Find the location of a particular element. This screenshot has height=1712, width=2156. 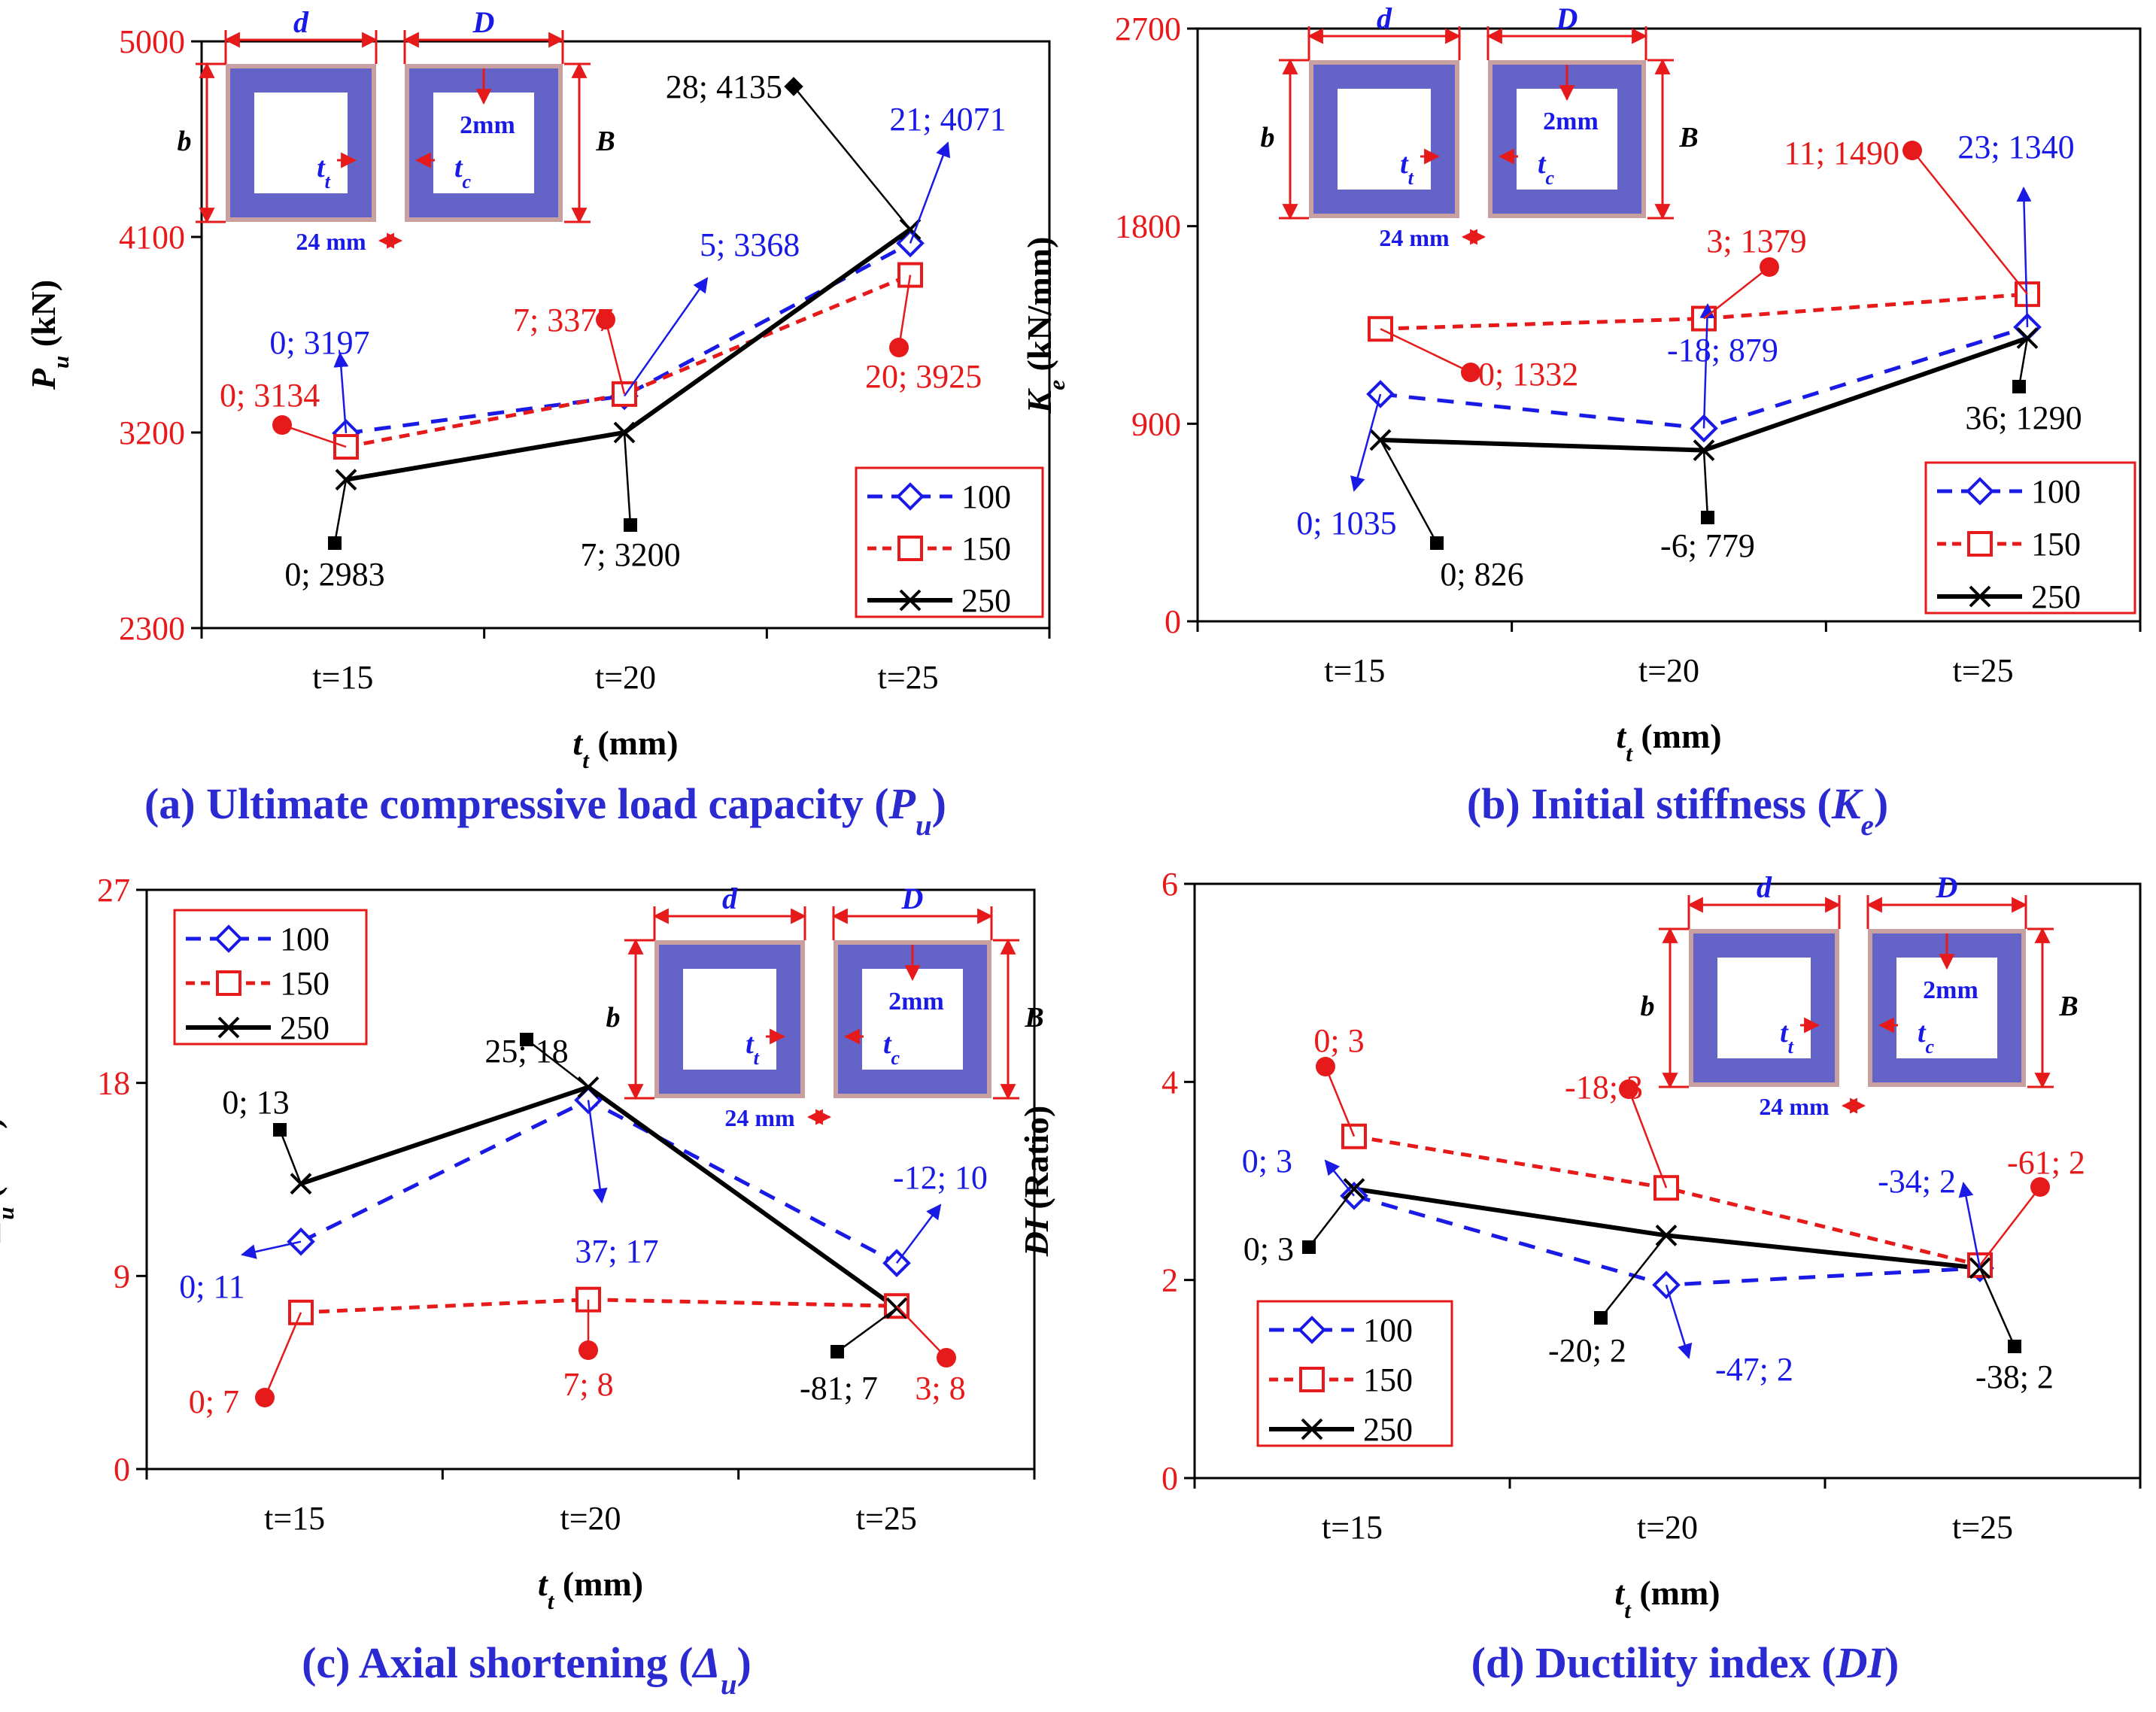

y-tick-label-d-1: 2 is located at coordinates (1170, 1281).